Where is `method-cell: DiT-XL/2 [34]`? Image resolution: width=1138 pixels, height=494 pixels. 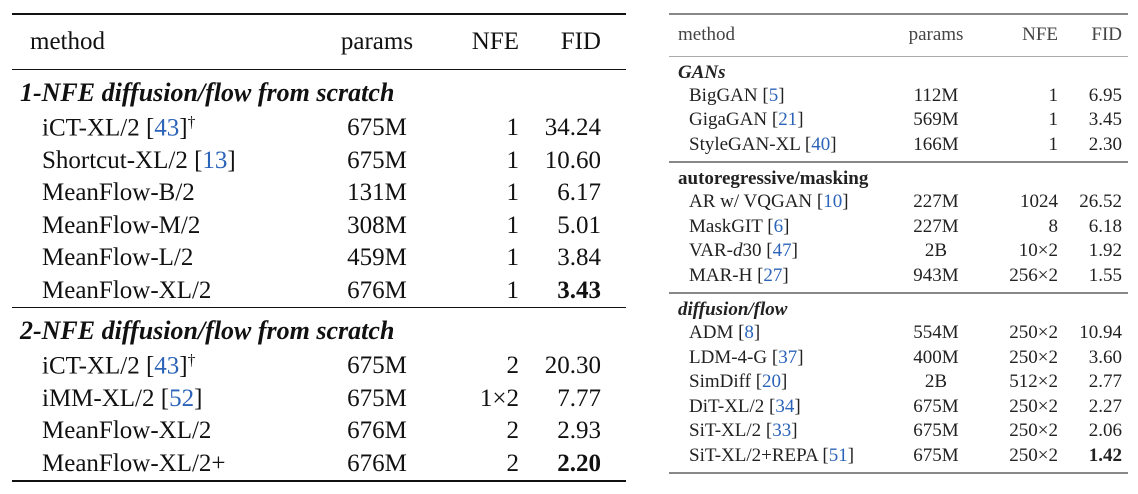 method-cell: DiT-XL/2 [34] is located at coordinates (745, 406).